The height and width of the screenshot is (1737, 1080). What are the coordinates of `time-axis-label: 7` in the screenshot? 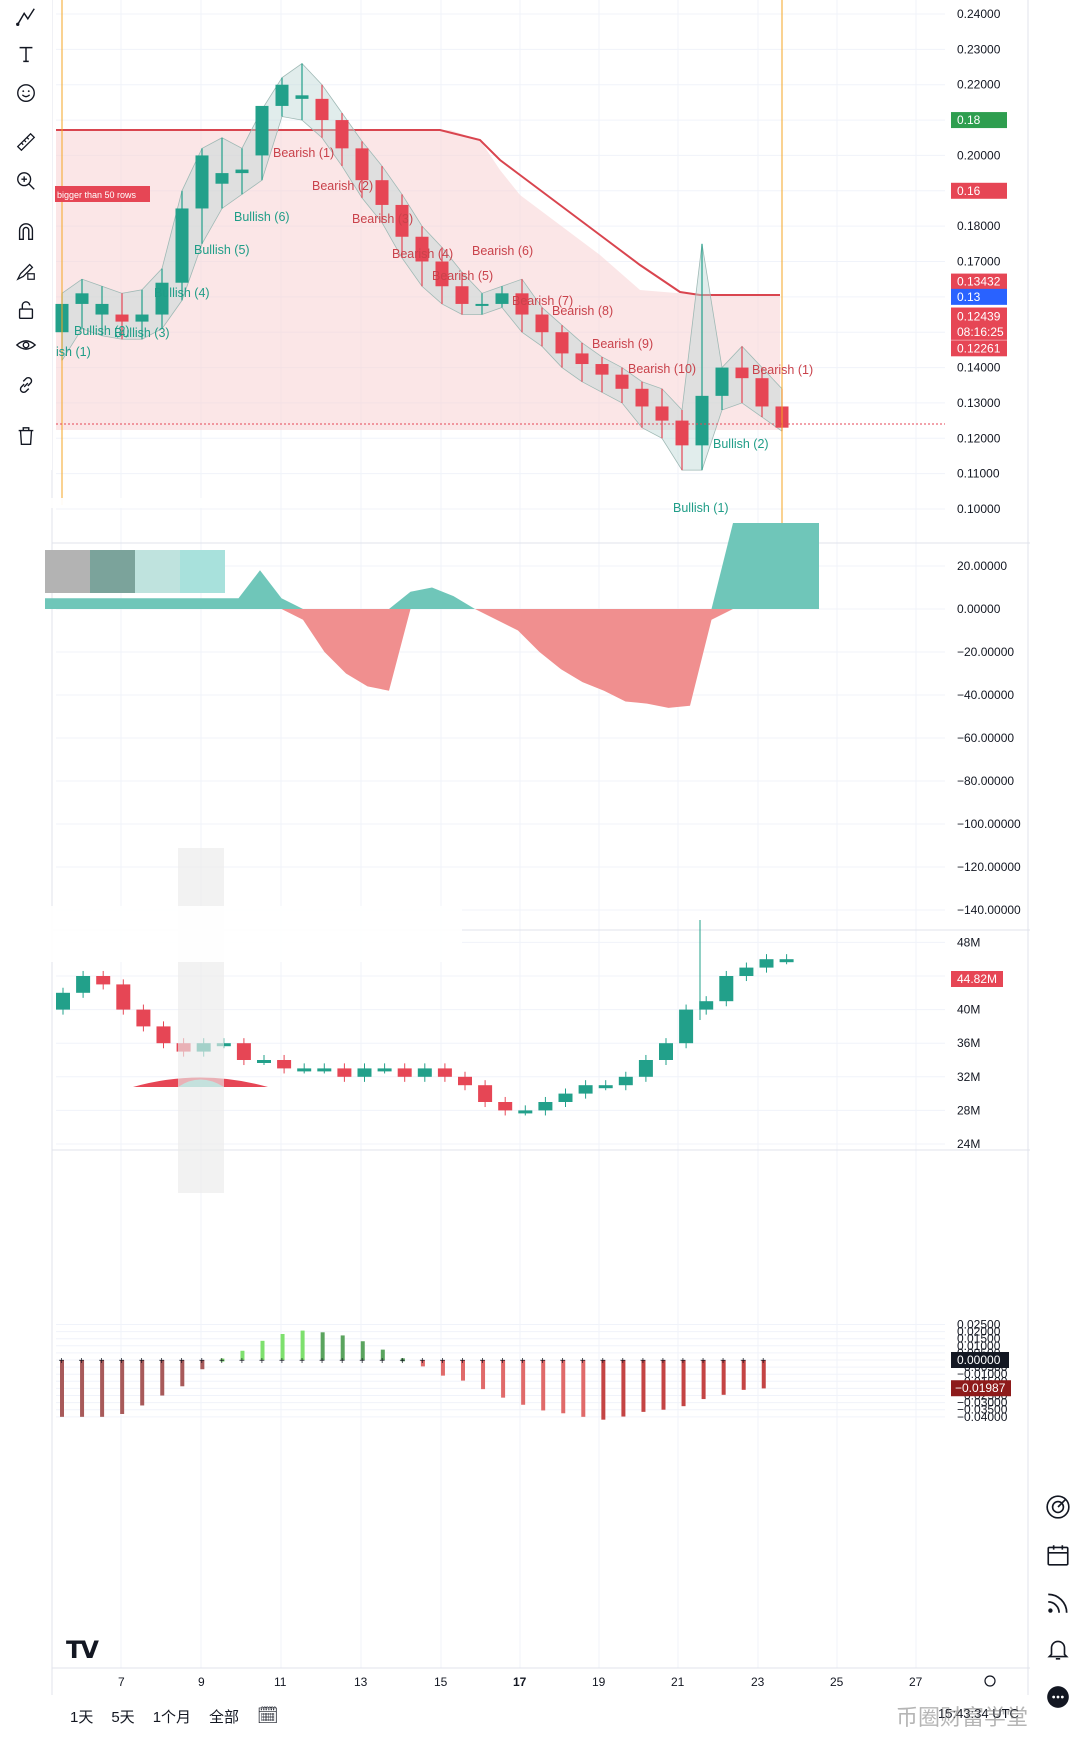 It's located at (121, 1682).